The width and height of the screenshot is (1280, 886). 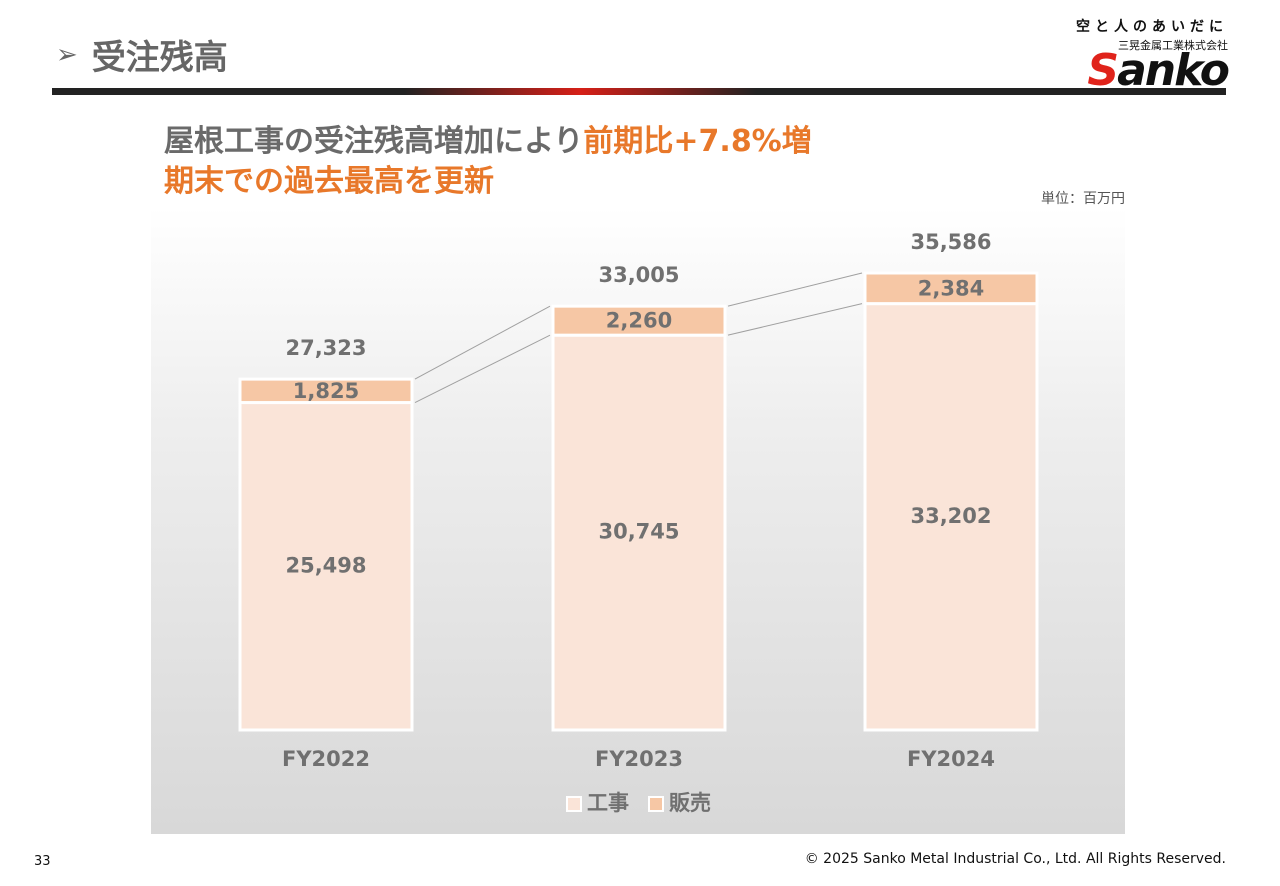 What do you see at coordinates (950, 516) in the screenshot?
I see `data-label-construction-fy2024: 33,202` at bounding box center [950, 516].